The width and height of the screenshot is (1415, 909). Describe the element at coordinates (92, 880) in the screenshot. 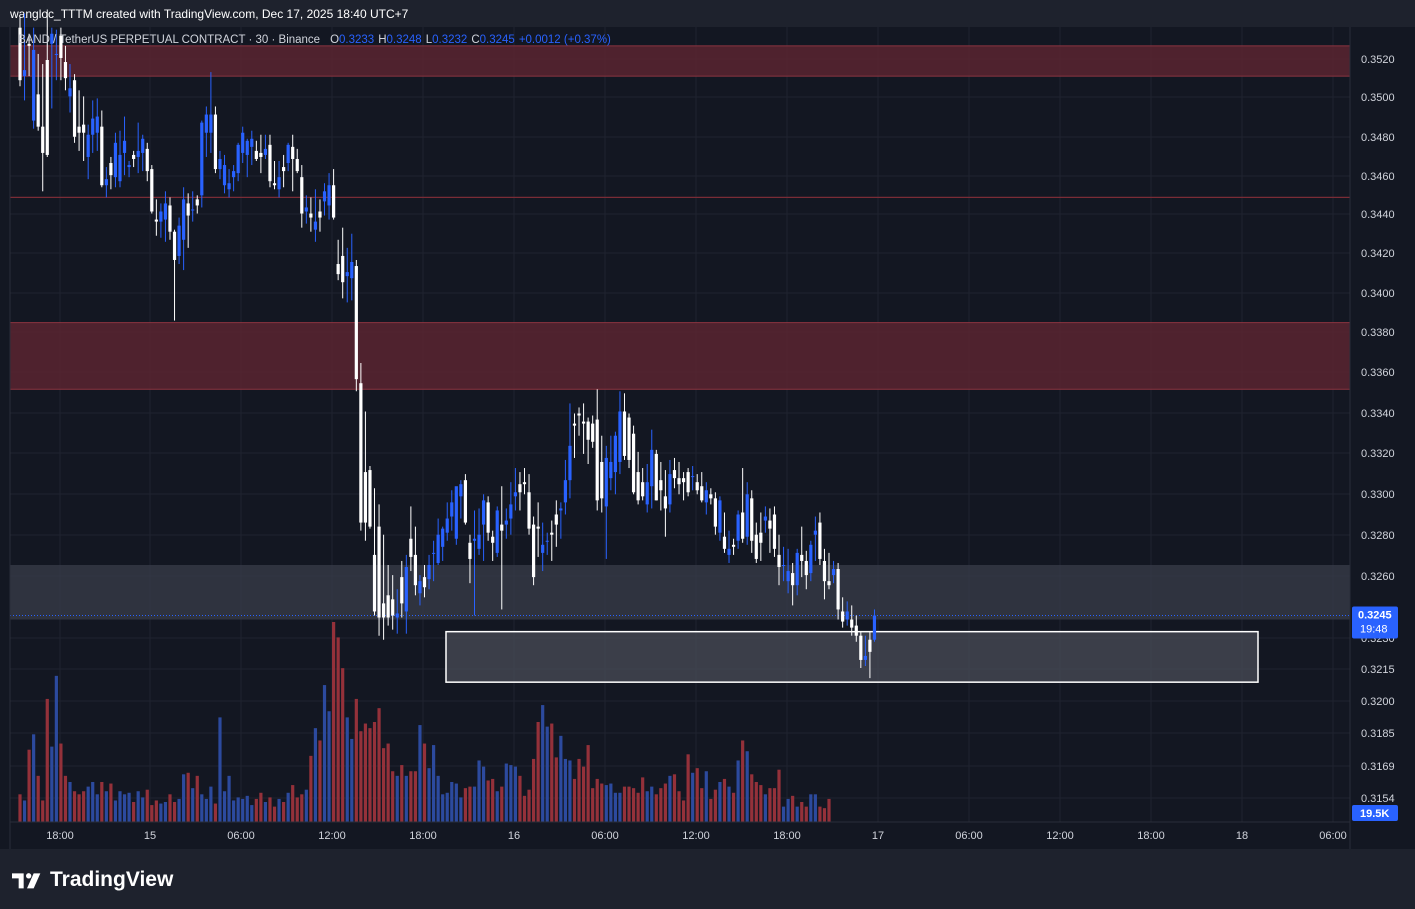

I see `tradingview-brand: TradingView` at that location.